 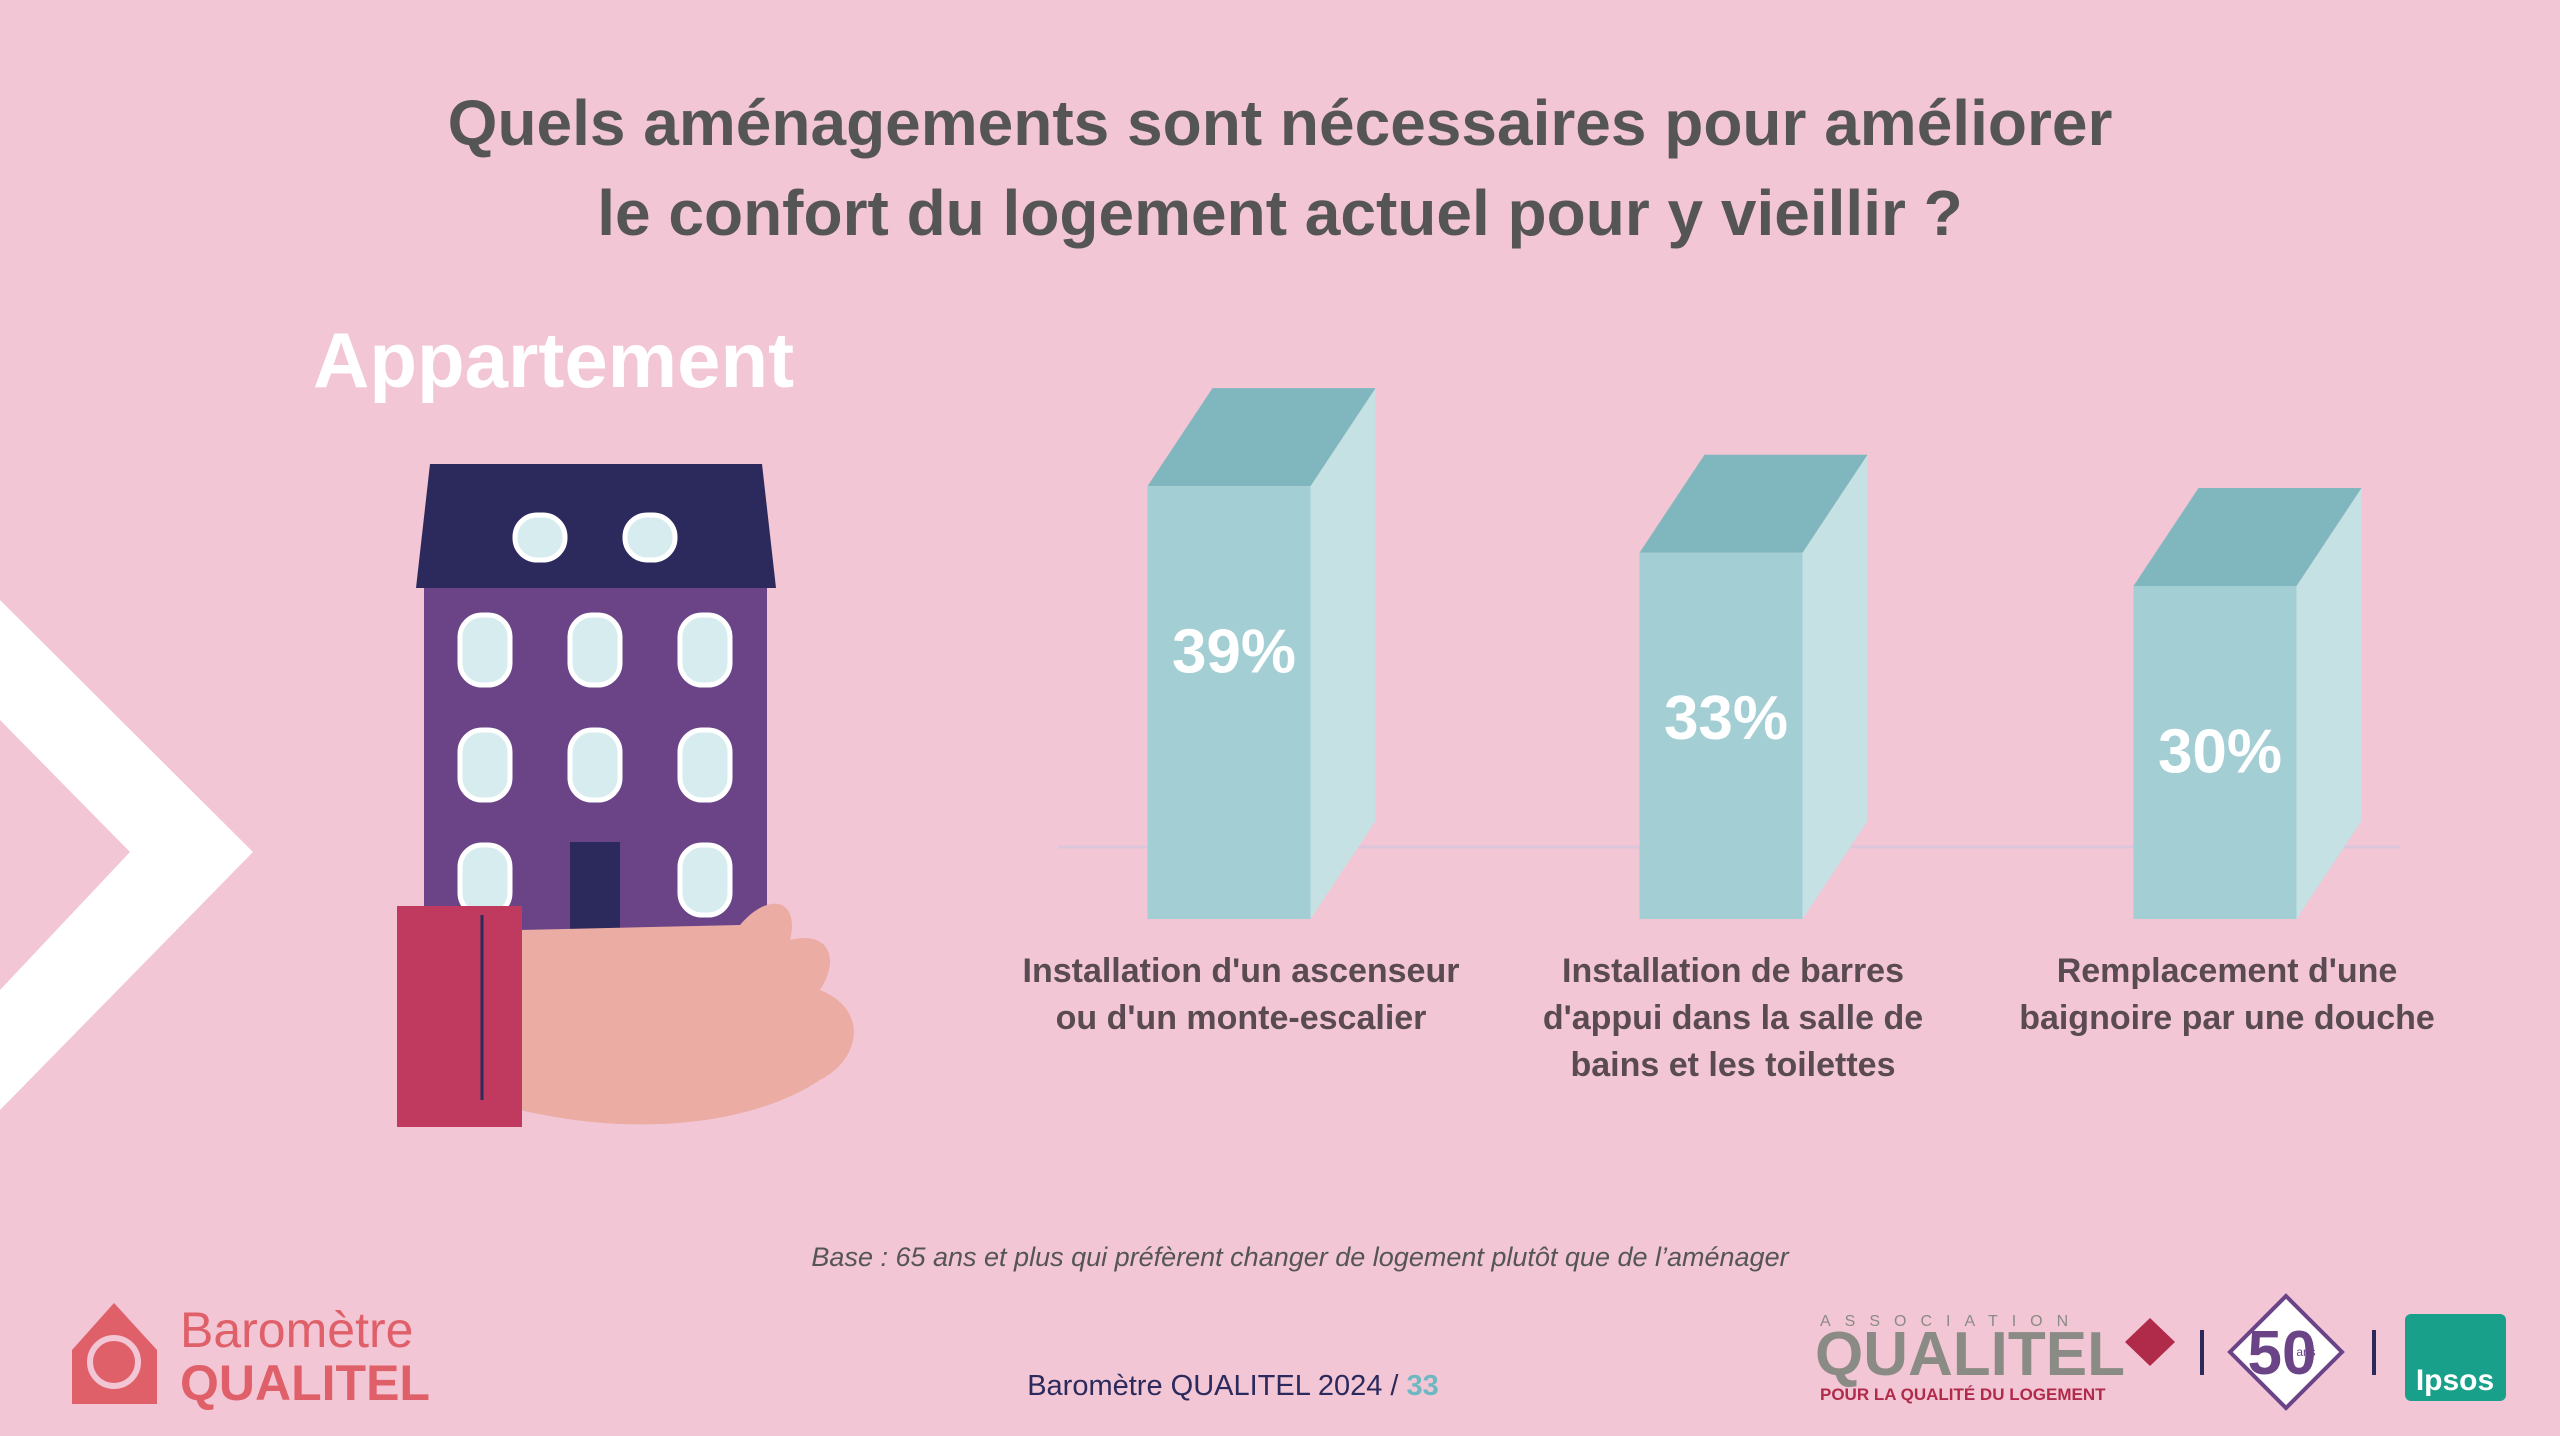 What do you see at coordinates (296, 1330) in the screenshot?
I see `barometre-logo-line1: Baromètre` at bounding box center [296, 1330].